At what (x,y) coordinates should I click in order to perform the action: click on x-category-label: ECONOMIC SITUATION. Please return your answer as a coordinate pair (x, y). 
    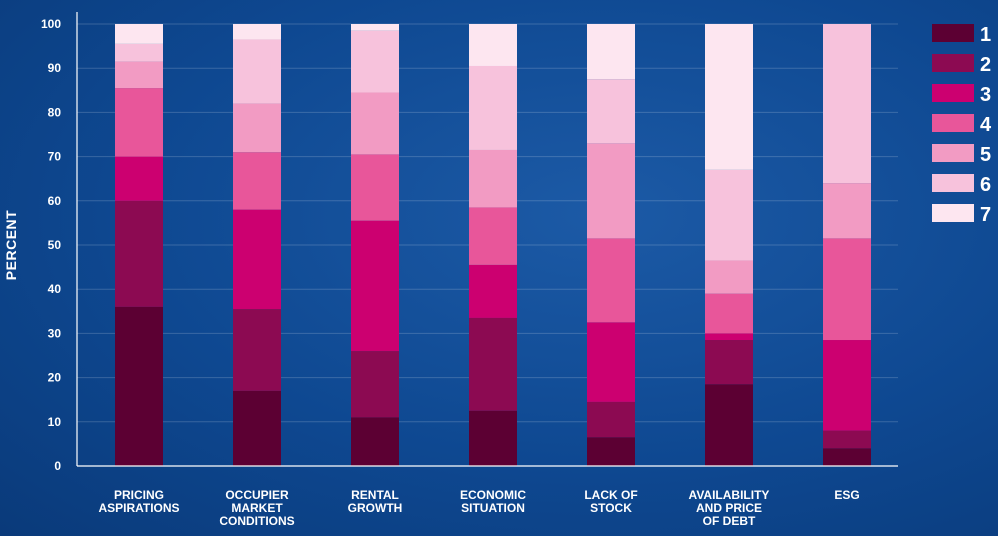
    Looking at the image, I should click on (493, 501).